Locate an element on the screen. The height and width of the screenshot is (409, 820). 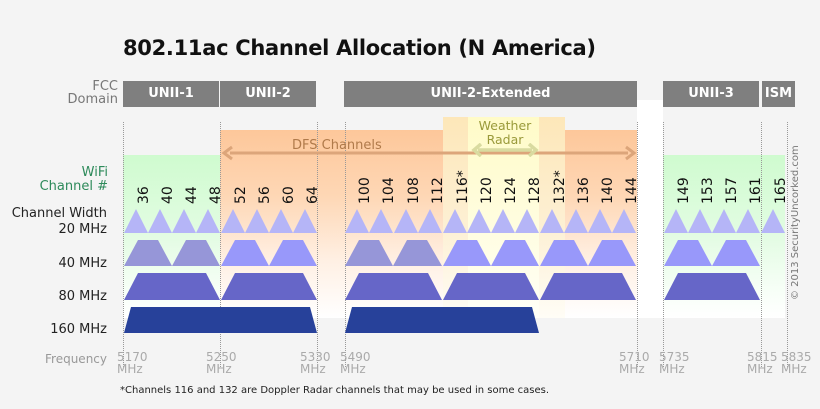
dfs-arrow-icon is located at coordinates (429, 153).